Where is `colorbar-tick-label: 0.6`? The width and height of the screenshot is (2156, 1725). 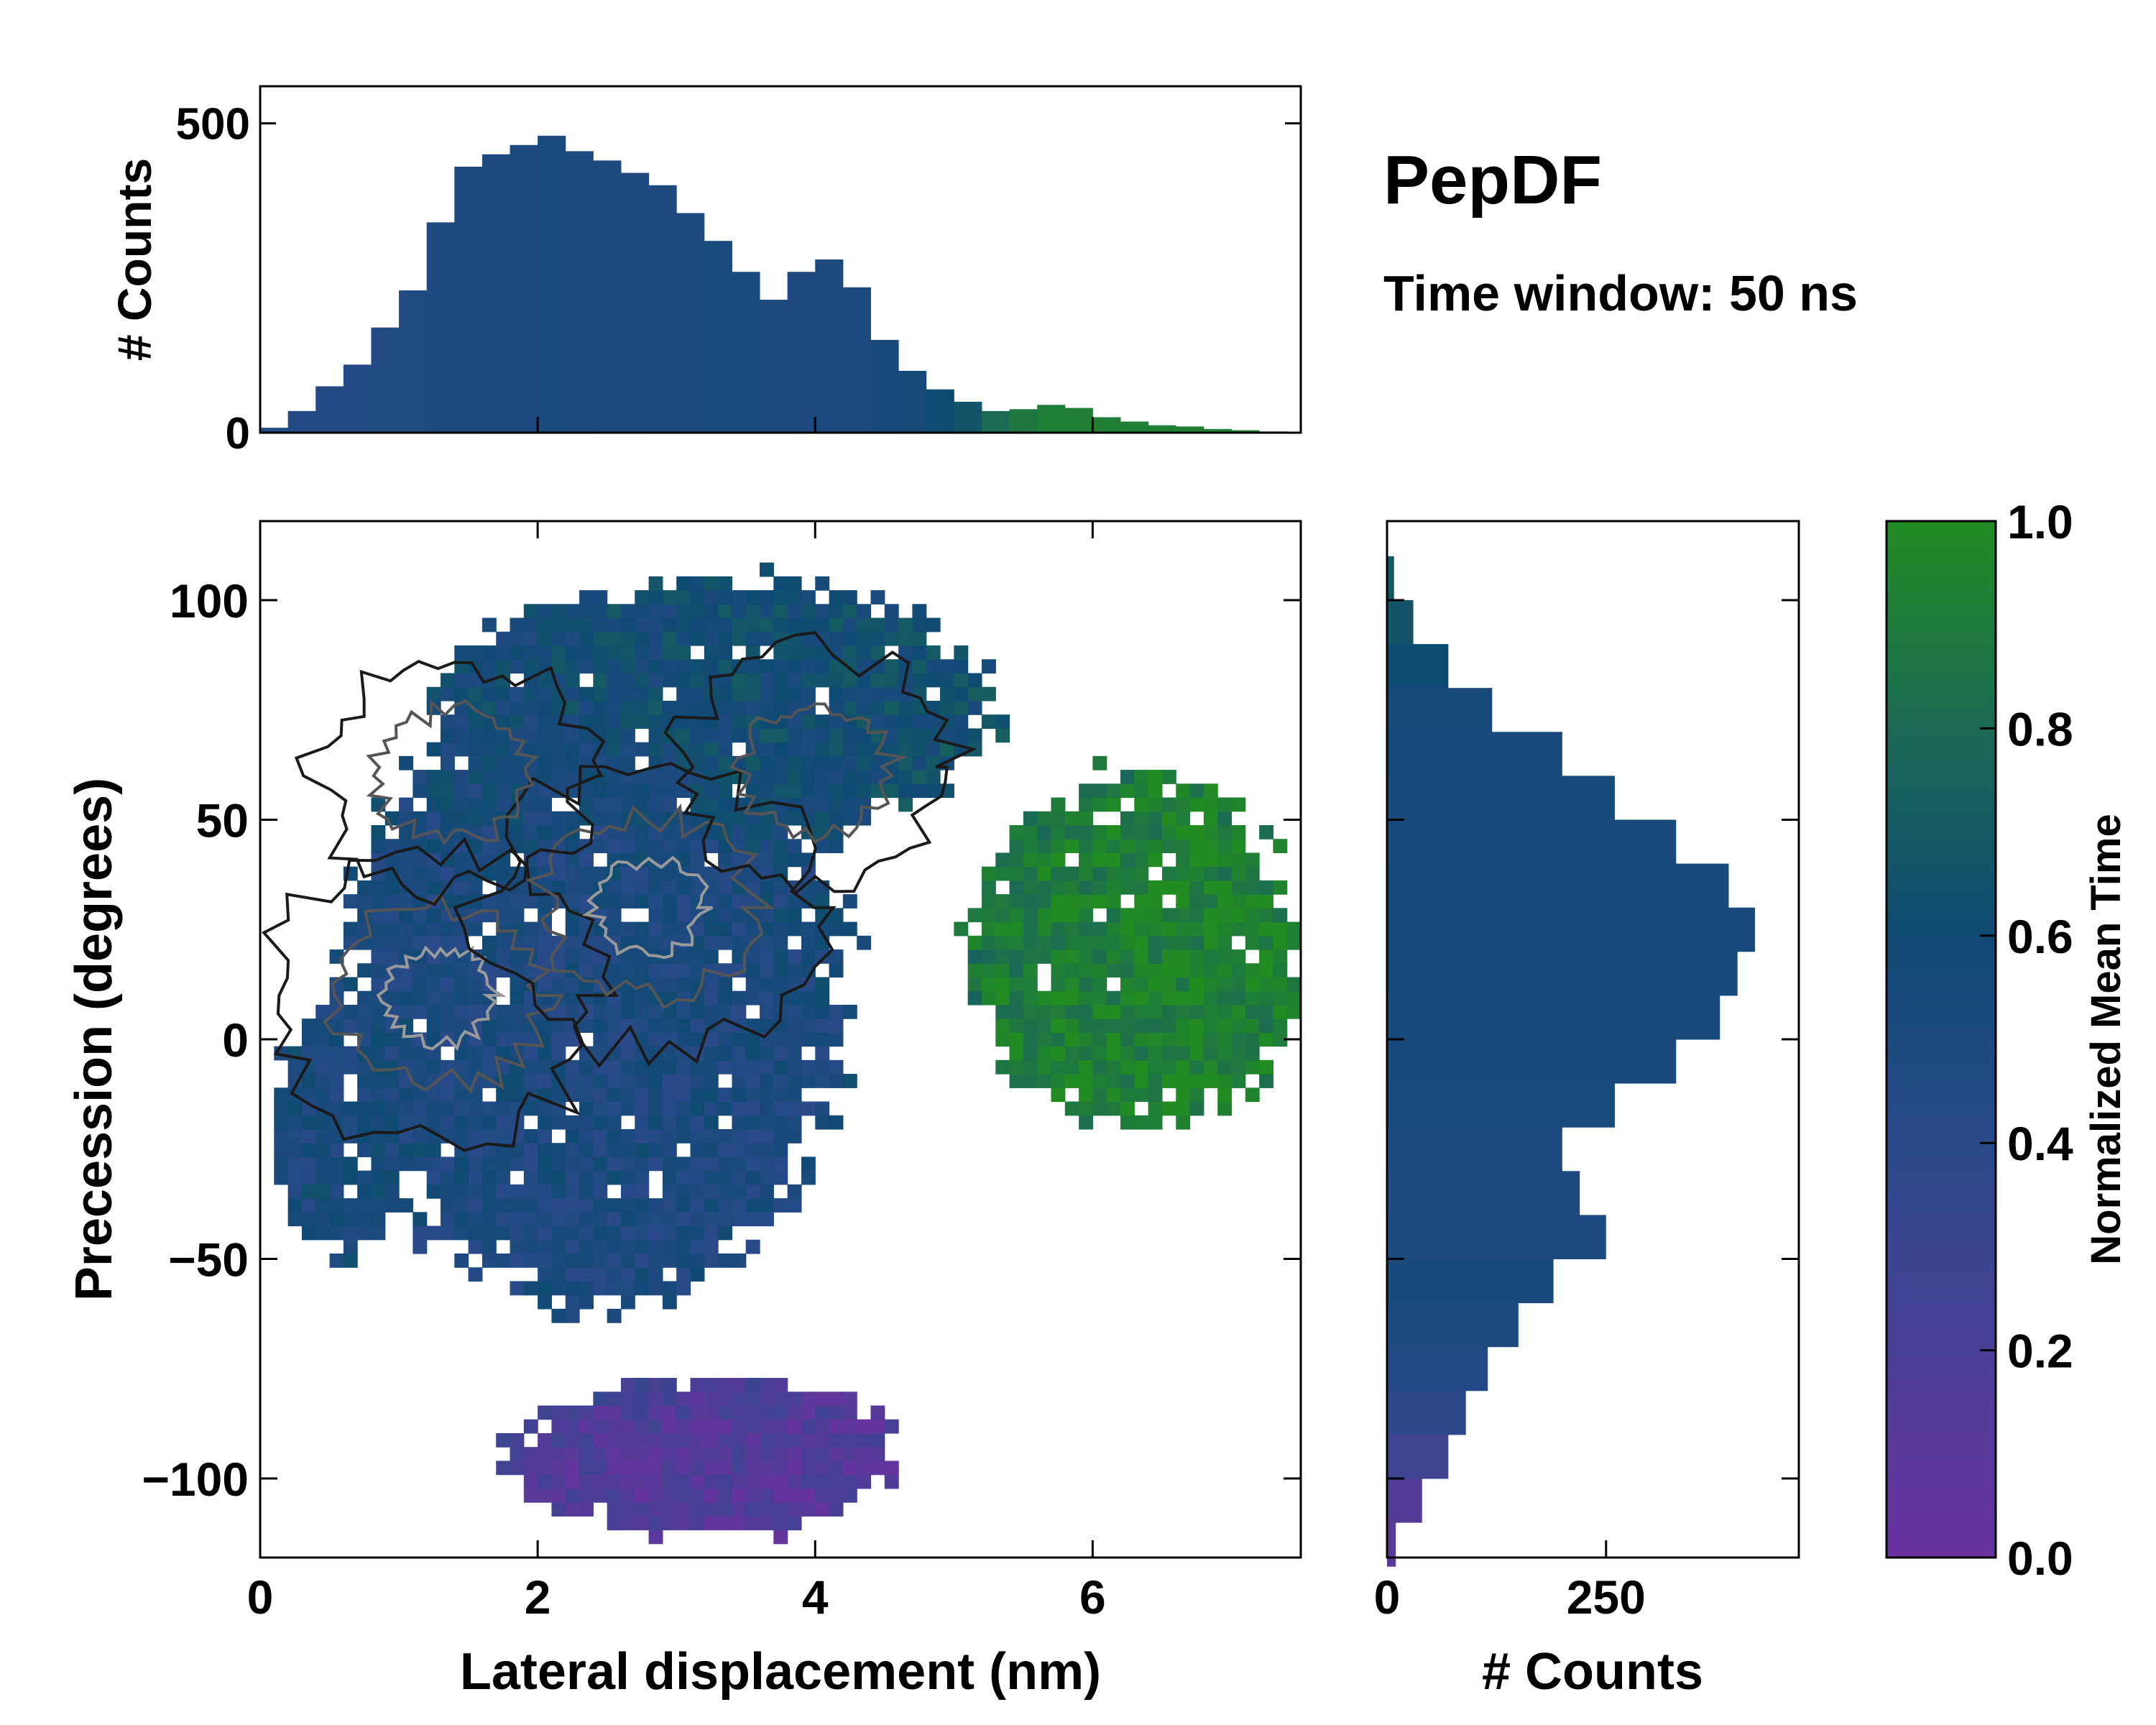
colorbar-tick-label: 0.6 is located at coordinates (2040, 936).